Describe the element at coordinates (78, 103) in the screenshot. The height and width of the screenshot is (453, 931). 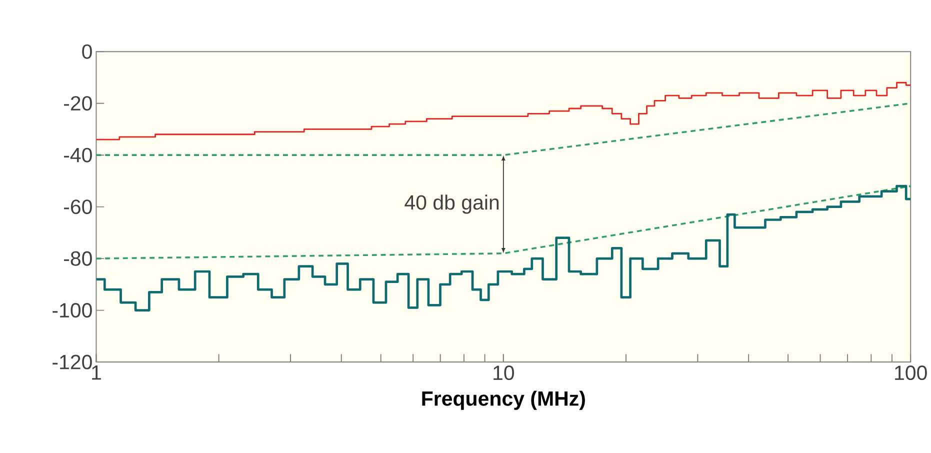
I see `y-tick-label: -20` at that location.